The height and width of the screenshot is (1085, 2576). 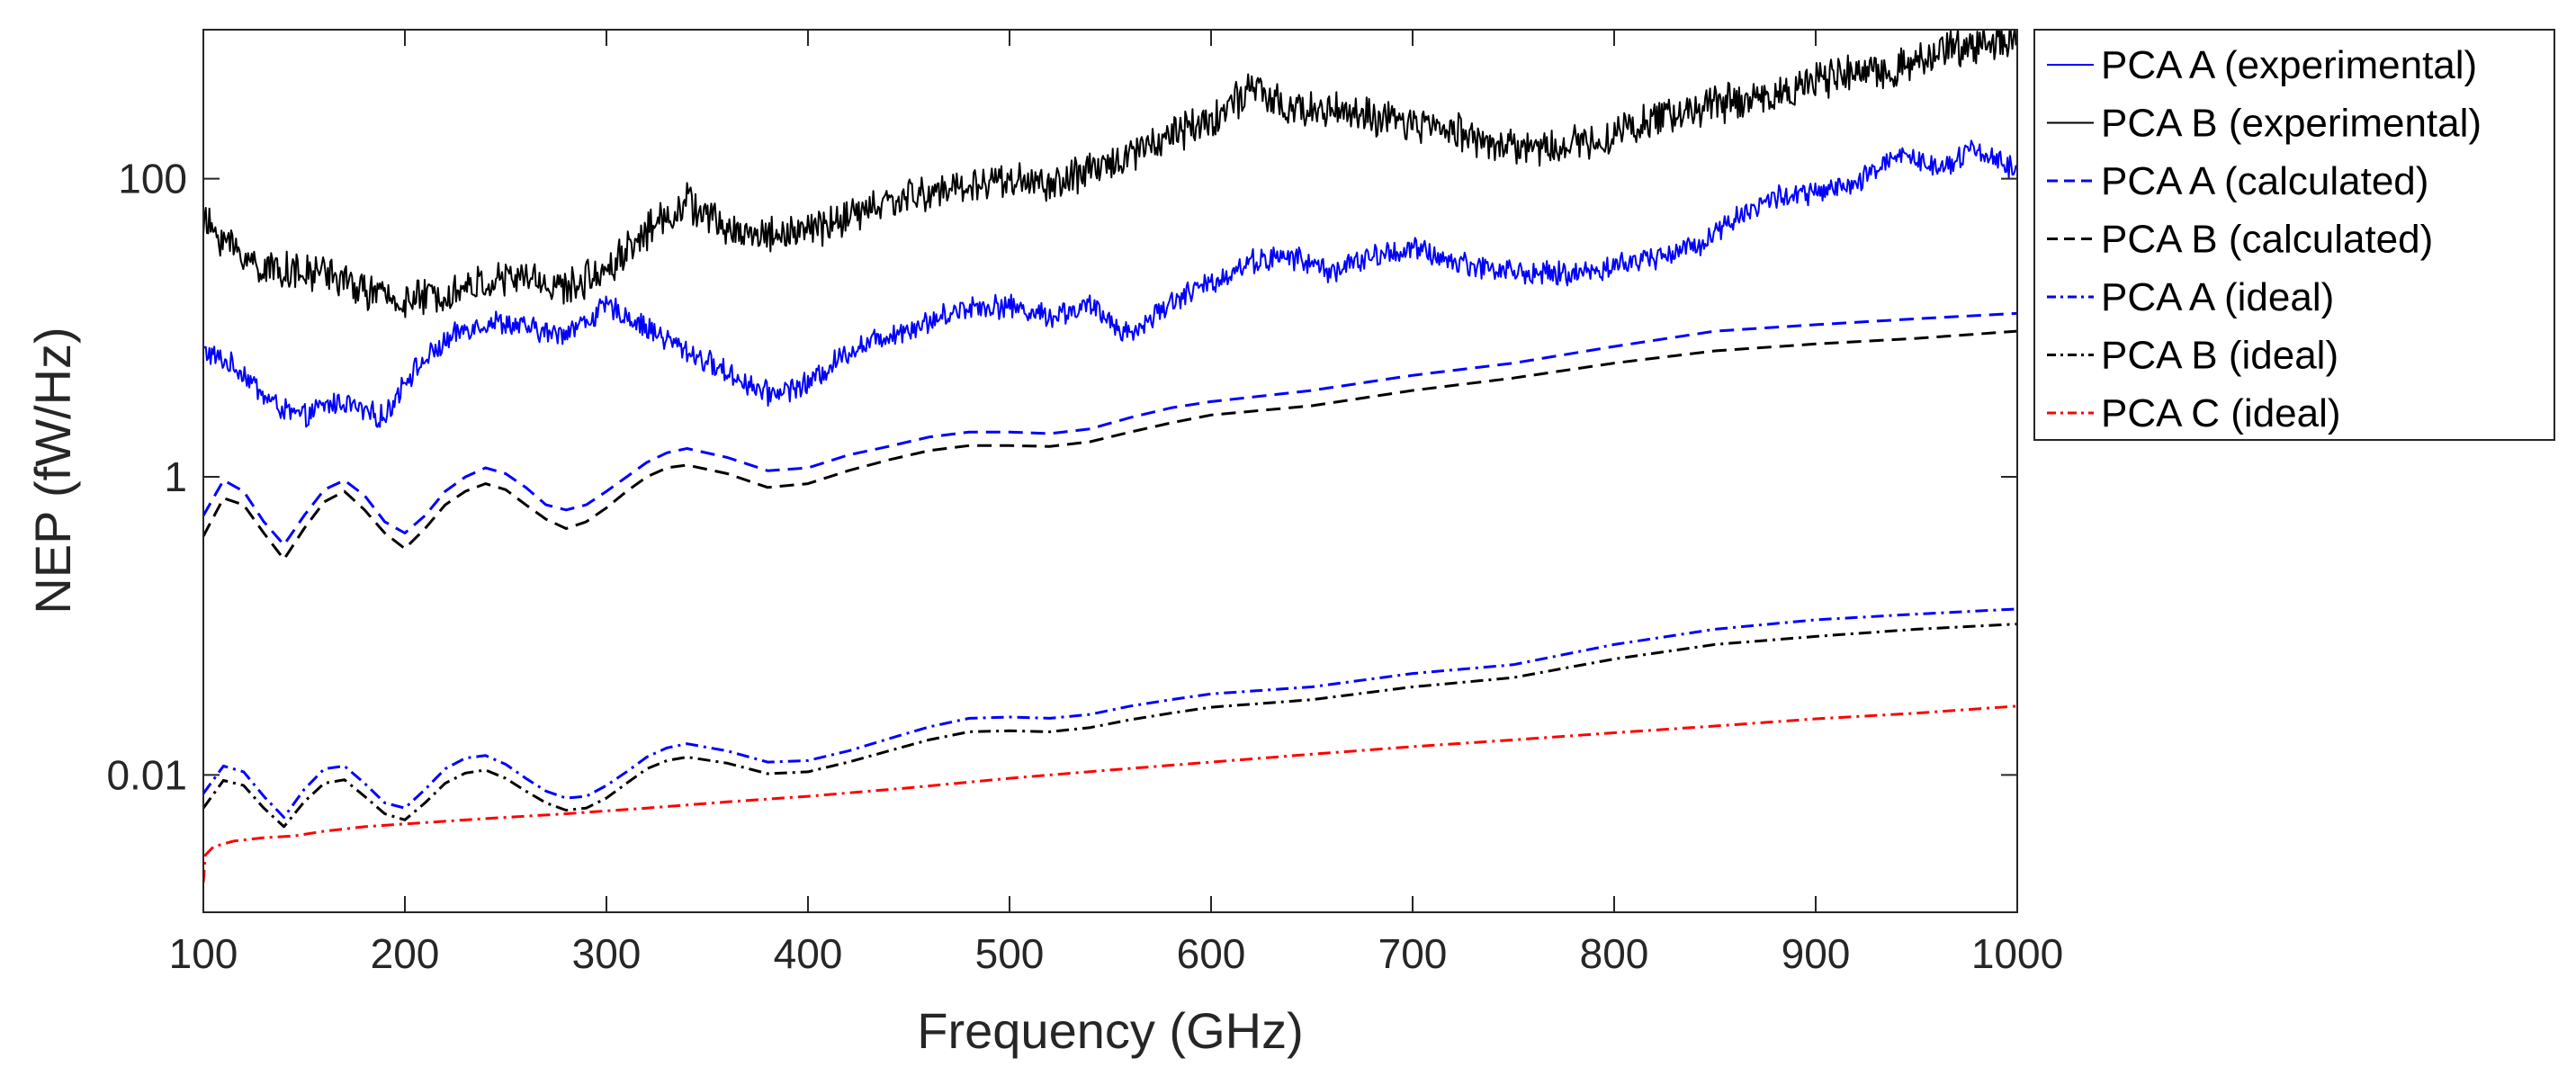 What do you see at coordinates (2265, 181) in the screenshot?
I see `legend-label: PCA A (calculated)` at bounding box center [2265, 181].